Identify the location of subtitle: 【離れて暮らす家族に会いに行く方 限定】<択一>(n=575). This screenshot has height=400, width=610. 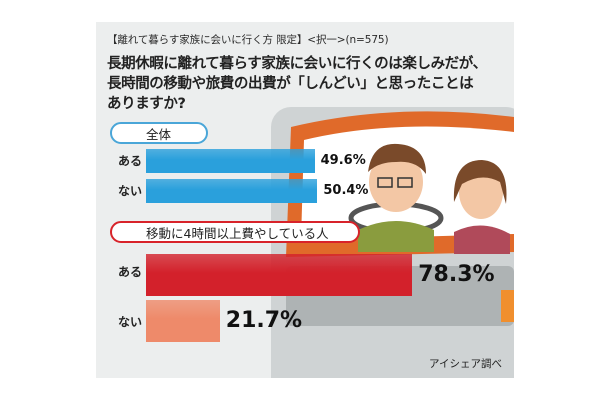
(248, 40).